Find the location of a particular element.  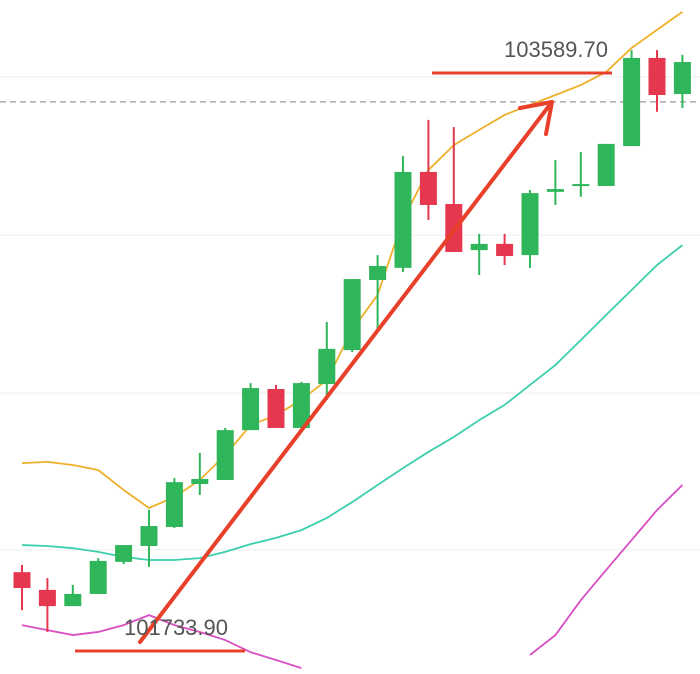

price-label: 103589.70 is located at coordinates (556, 49).